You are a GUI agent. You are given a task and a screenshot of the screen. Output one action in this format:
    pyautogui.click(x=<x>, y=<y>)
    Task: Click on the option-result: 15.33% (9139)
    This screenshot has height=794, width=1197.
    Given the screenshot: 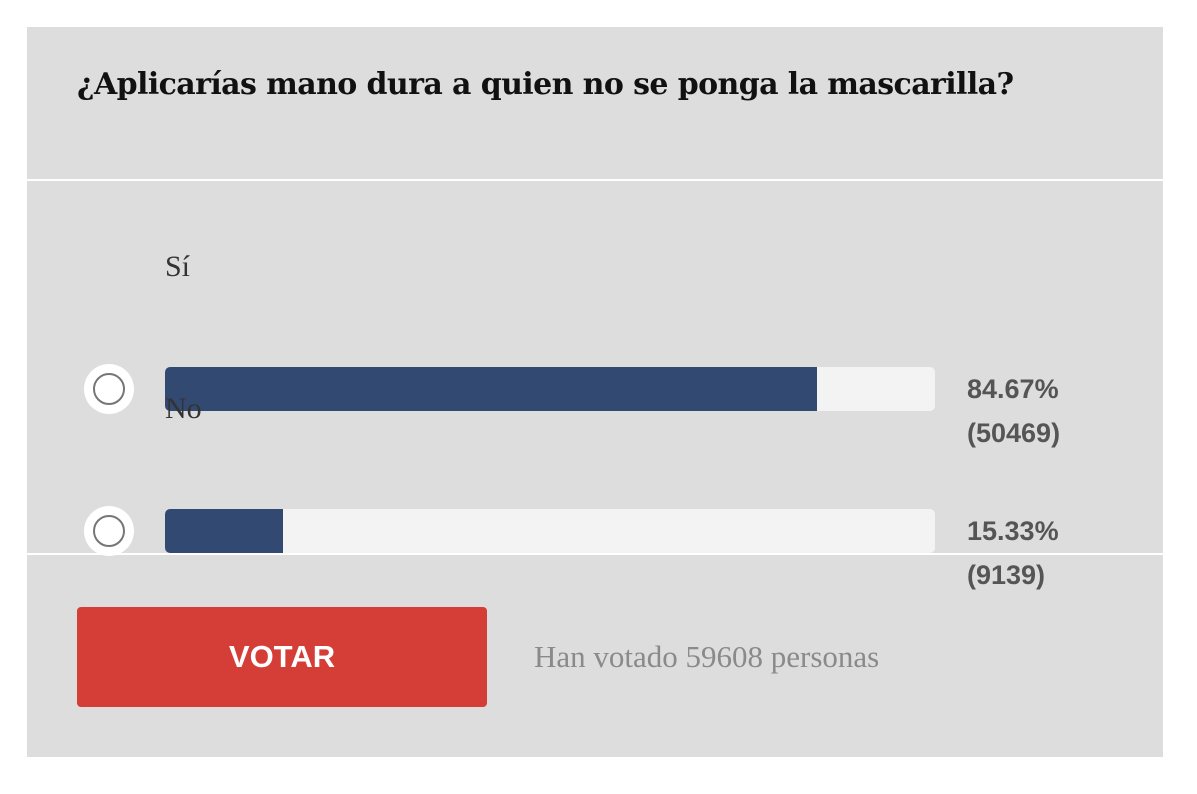 What is the action you would take?
    pyautogui.click(x=1013, y=553)
    